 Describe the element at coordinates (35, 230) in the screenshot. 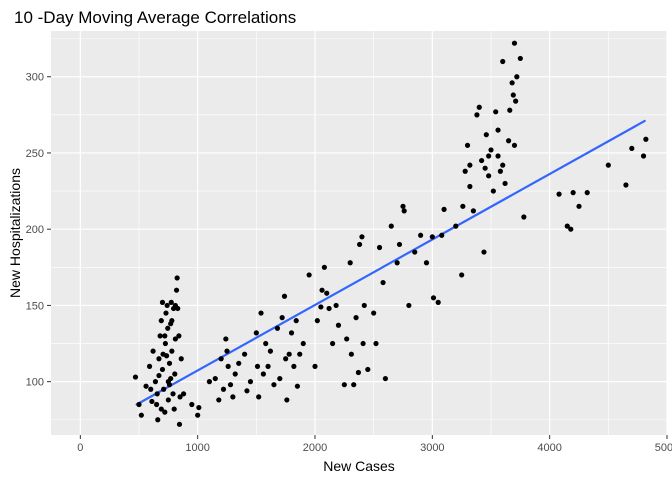

I see `y-tick-label: 200` at that location.